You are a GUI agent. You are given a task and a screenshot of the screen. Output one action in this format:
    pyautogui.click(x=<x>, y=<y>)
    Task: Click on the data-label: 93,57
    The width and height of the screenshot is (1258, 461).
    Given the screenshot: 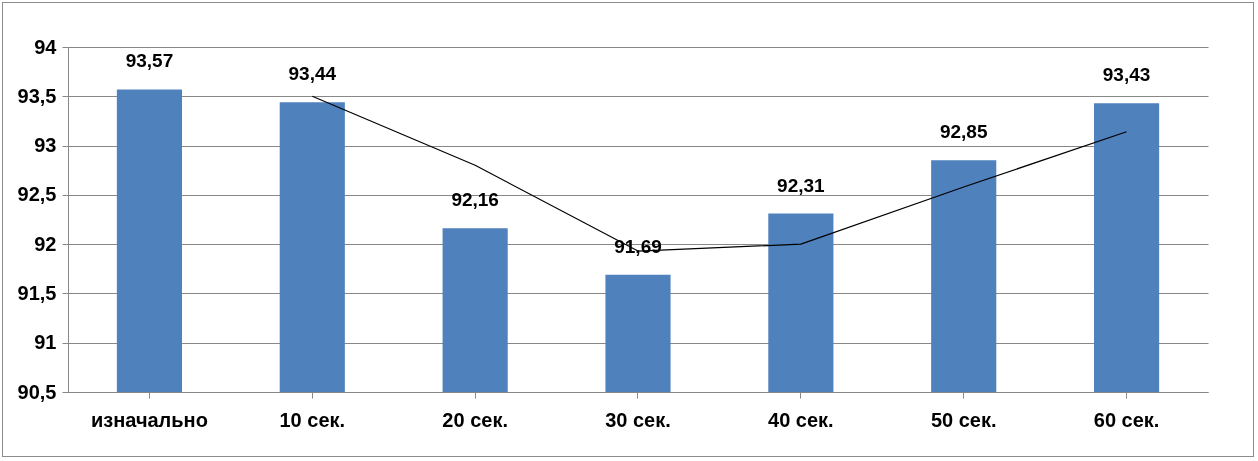 What is the action you would take?
    pyautogui.click(x=149, y=61)
    